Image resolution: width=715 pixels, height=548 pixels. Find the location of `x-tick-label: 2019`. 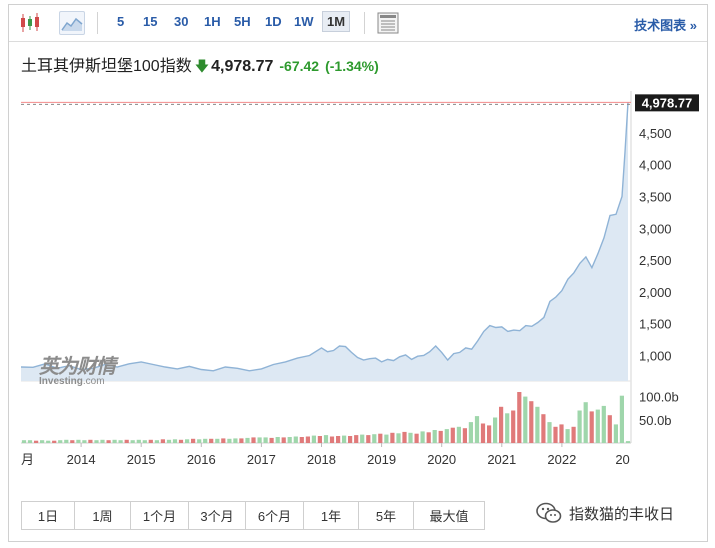

x-tick-label: 2019 is located at coordinates (381, 459).